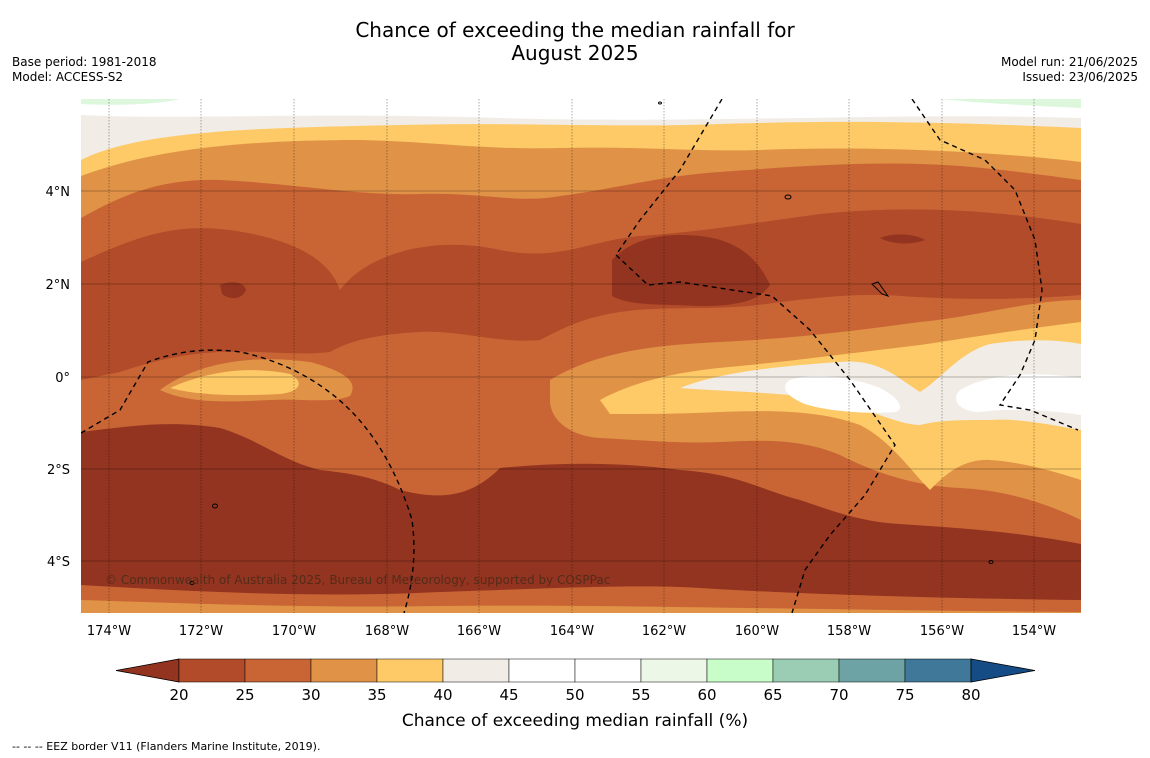 This screenshot has height=758, width=1150. I want to click on colorbar-tick-label: 60, so click(706, 695).